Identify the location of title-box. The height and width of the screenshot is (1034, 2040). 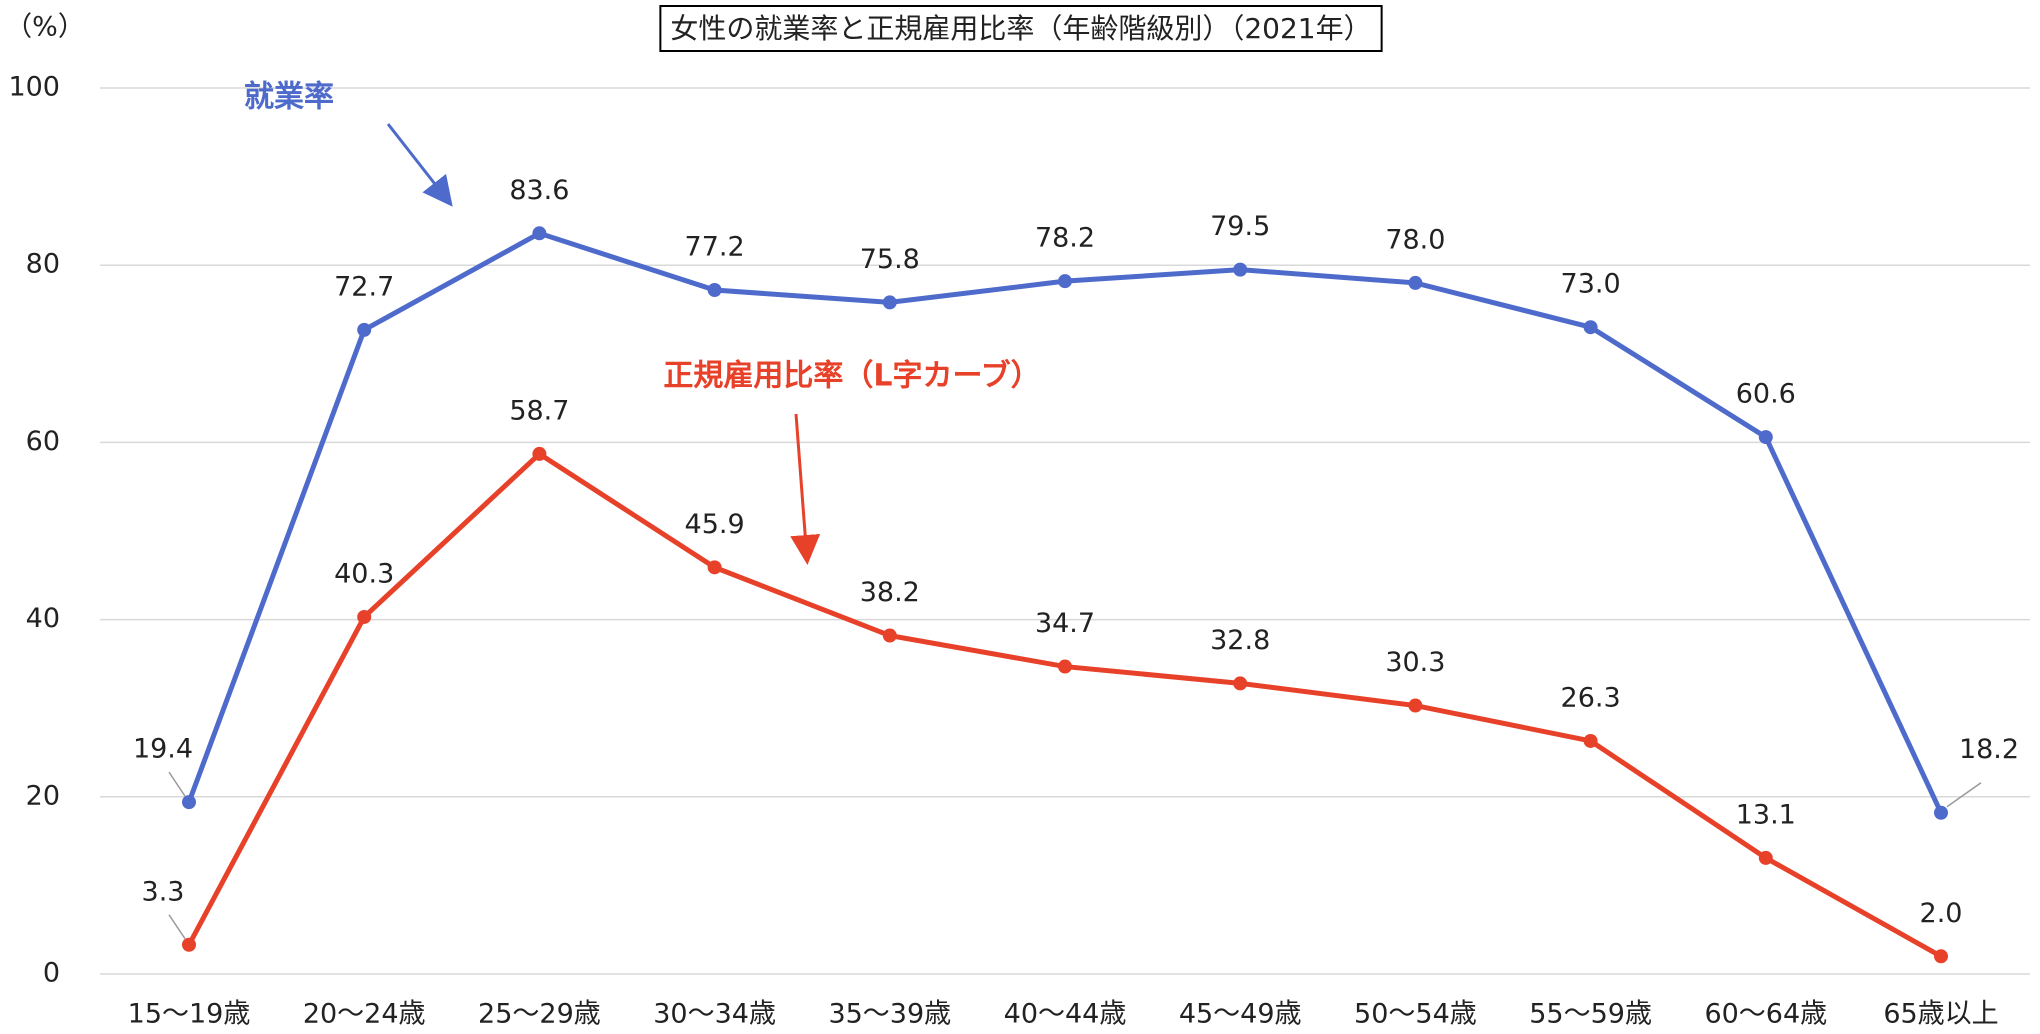
(1021, 28).